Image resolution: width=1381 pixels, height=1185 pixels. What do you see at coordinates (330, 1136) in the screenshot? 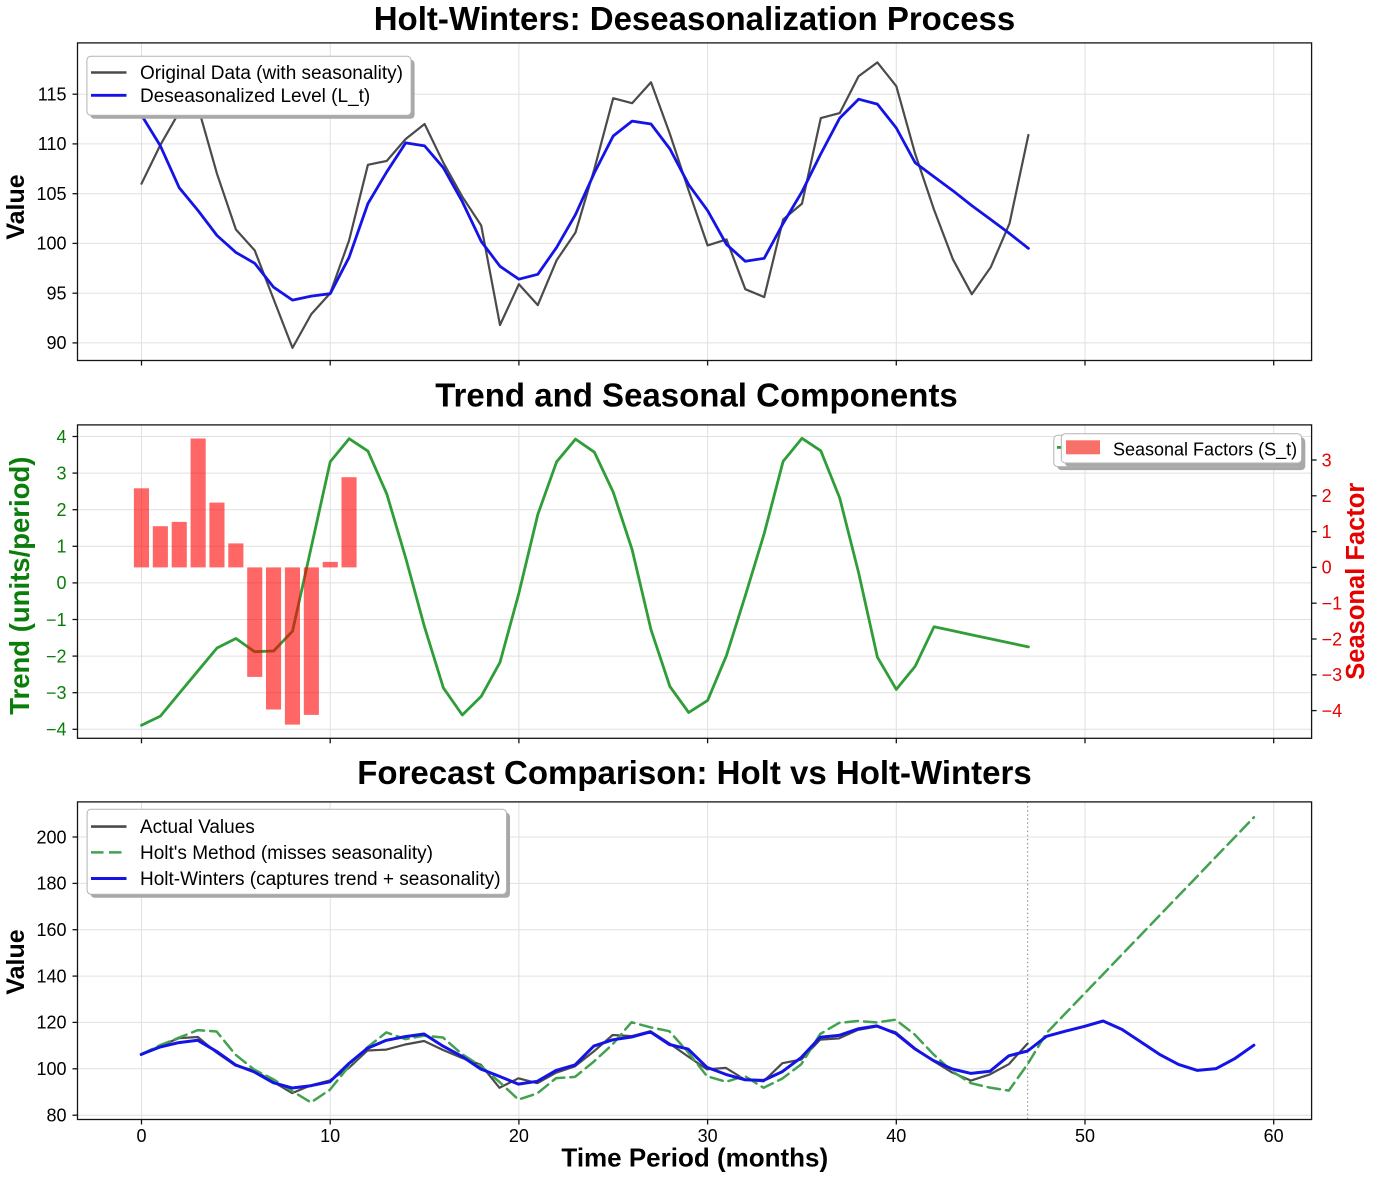
I see `svg-text: 10` at bounding box center [330, 1136].